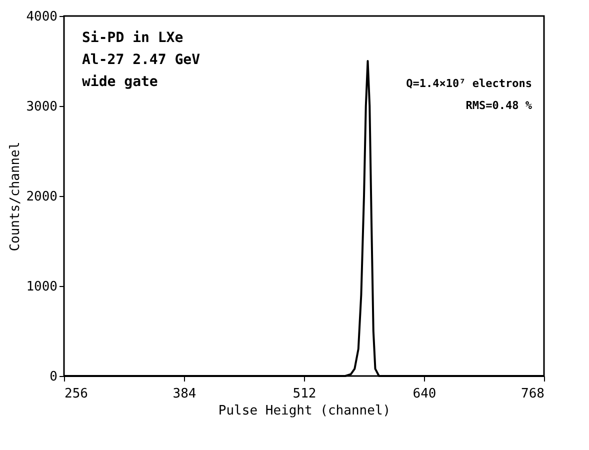 Image resolution: width=589 pixels, height=450 pixels. Describe the element at coordinates (184, 394) in the screenshot. I see `x-tick-label: 384` at that location.